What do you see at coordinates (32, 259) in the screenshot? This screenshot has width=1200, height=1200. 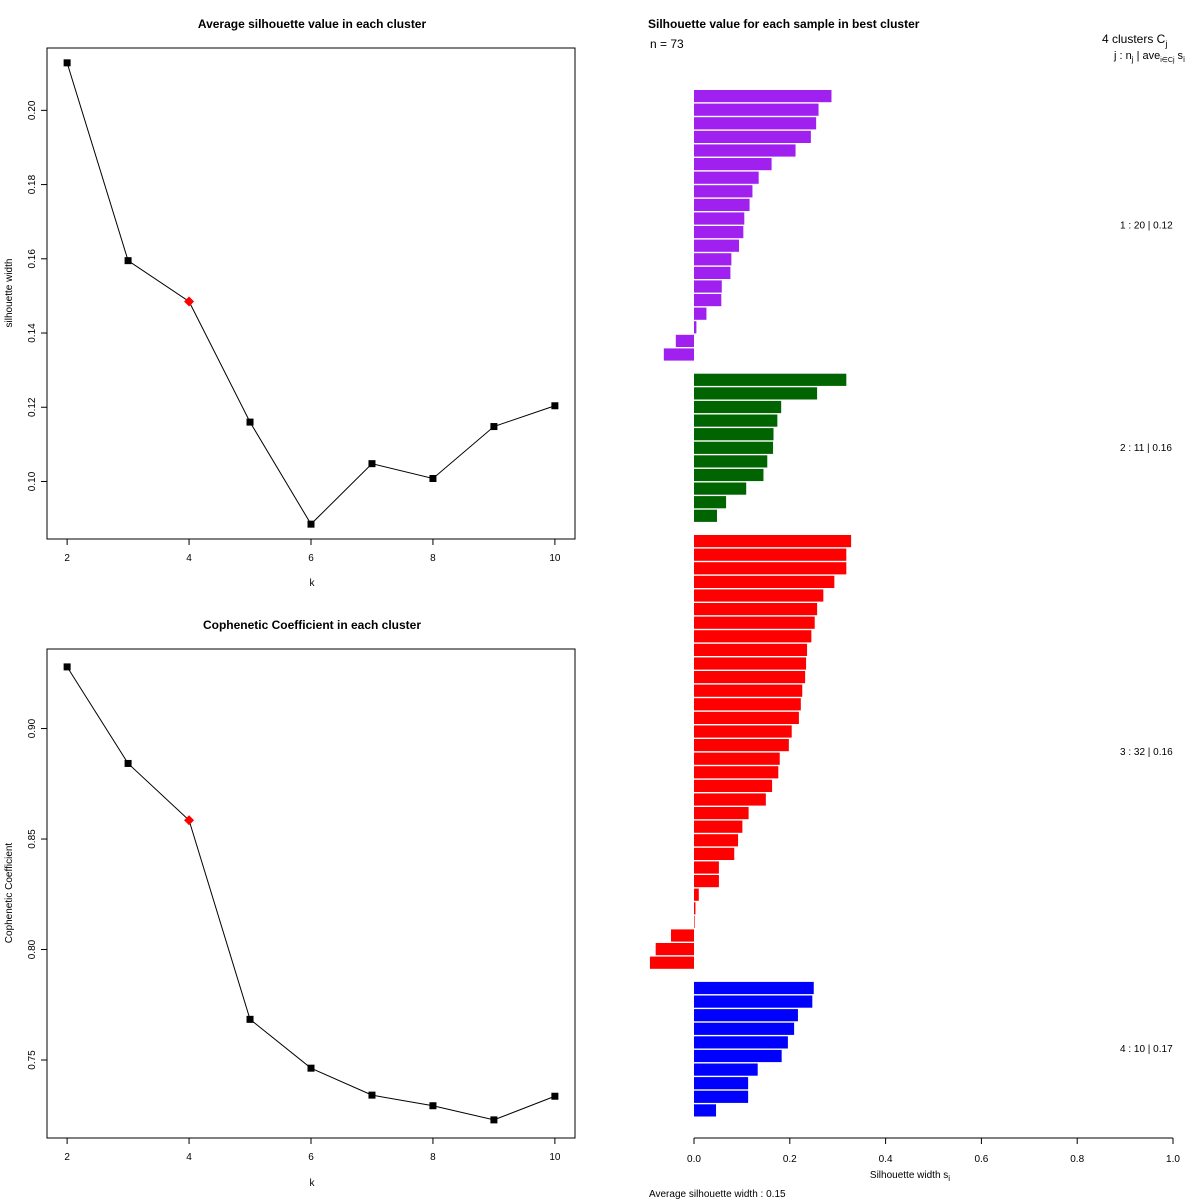 I see `y-tick-label: 0.16` at bounding box center [32, 259].